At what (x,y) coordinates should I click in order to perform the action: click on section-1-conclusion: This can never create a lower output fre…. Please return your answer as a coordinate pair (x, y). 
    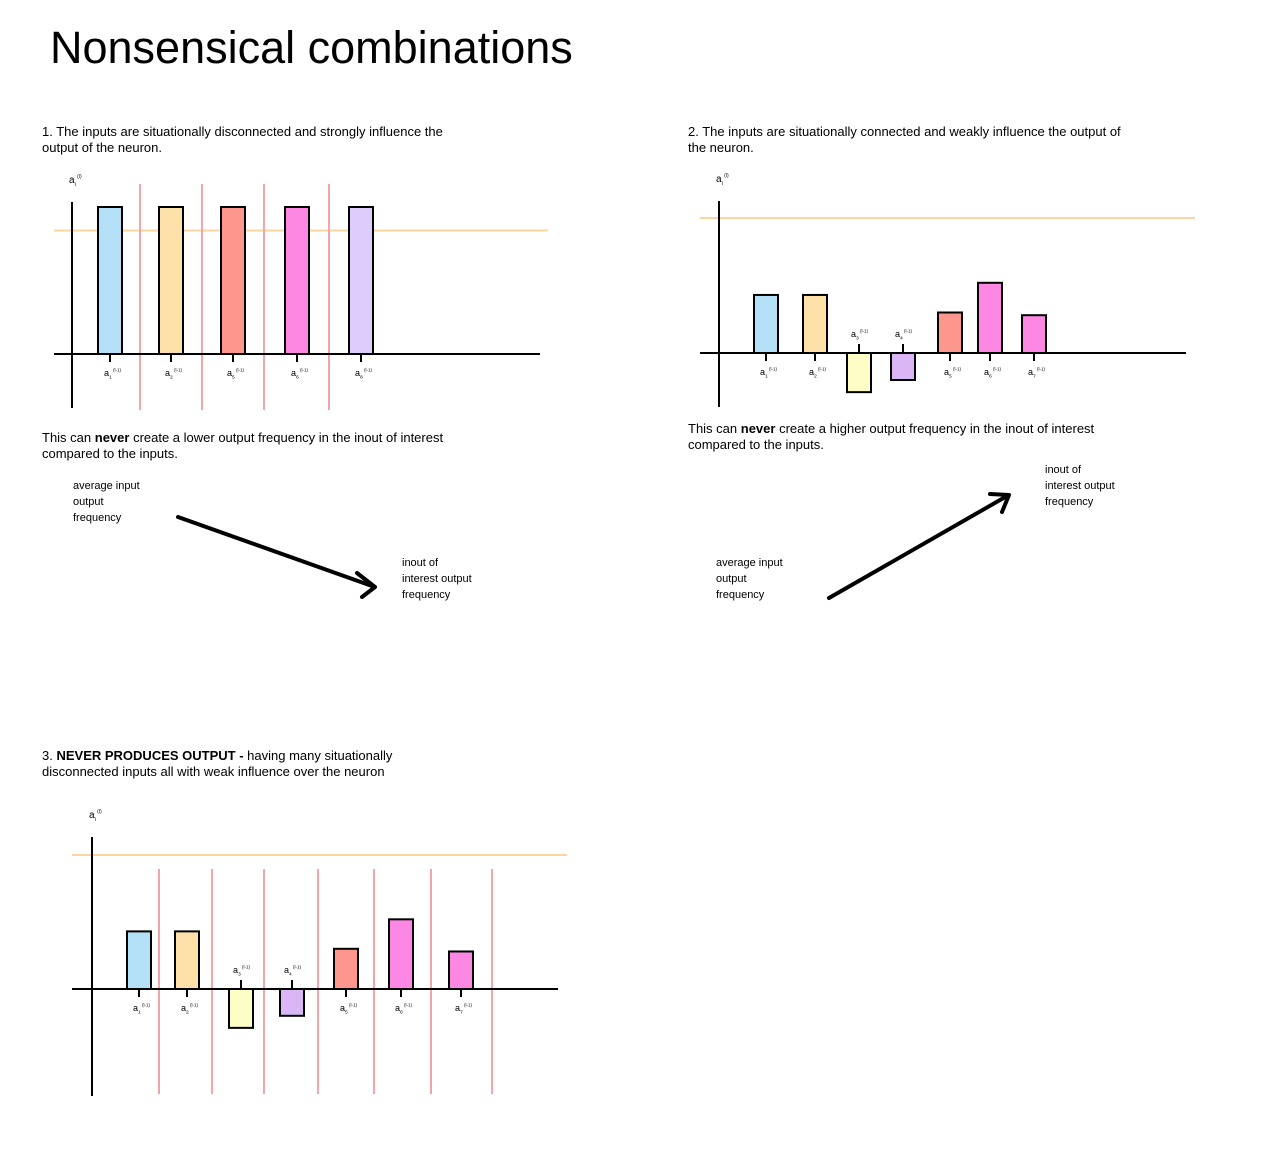
    Looking at the image, I should click on (247, 446).